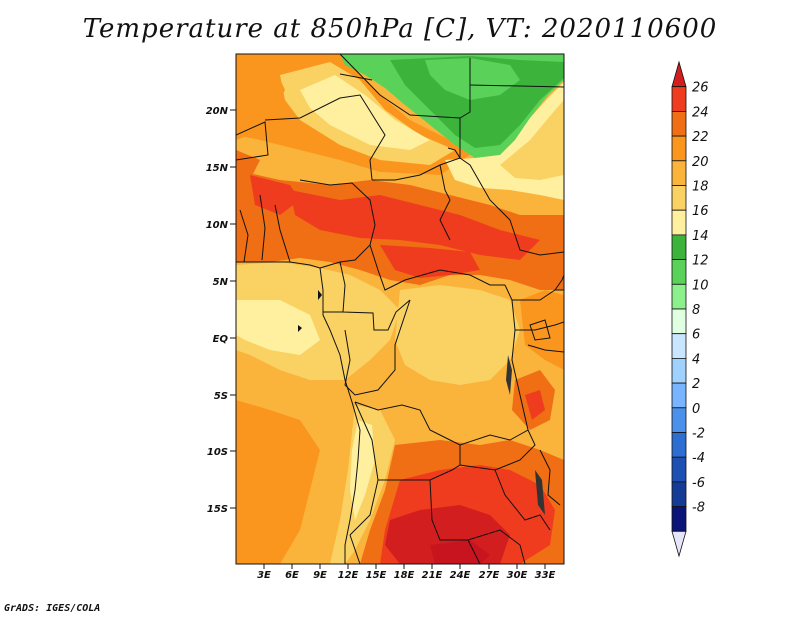 This screenshot has width=800, height=618. Describe the element at coordinates (700, 211) in the screenshot. I see `colorbar-label-5: 16` at that location.